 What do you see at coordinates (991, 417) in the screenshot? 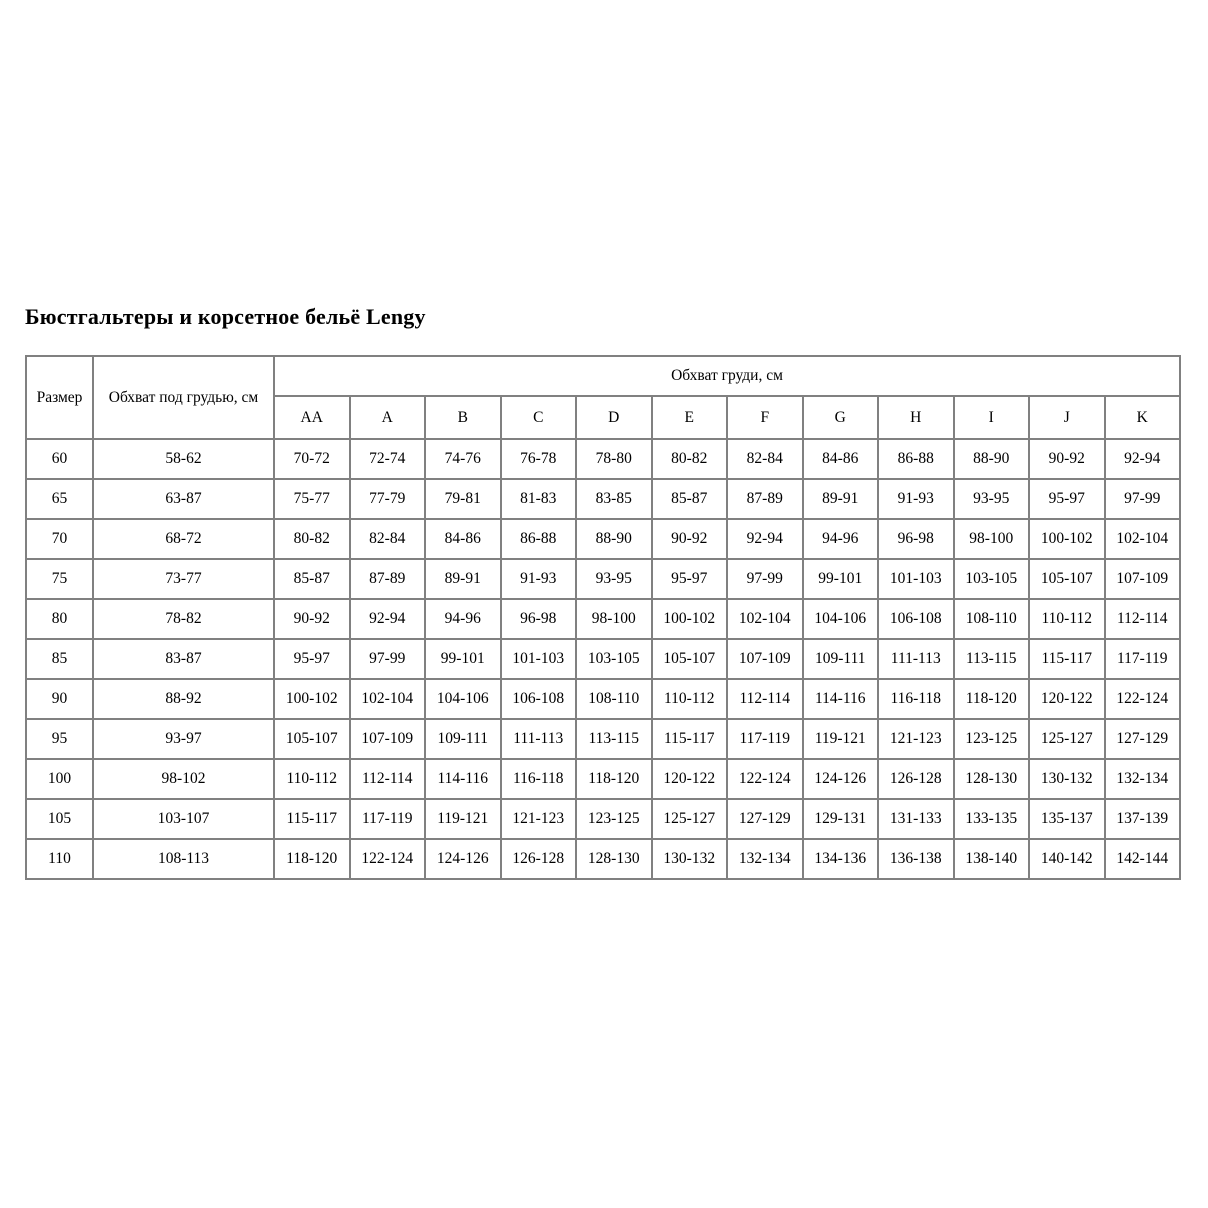
I see `column-header-cup-i: I` at bounding box center [991, 417].